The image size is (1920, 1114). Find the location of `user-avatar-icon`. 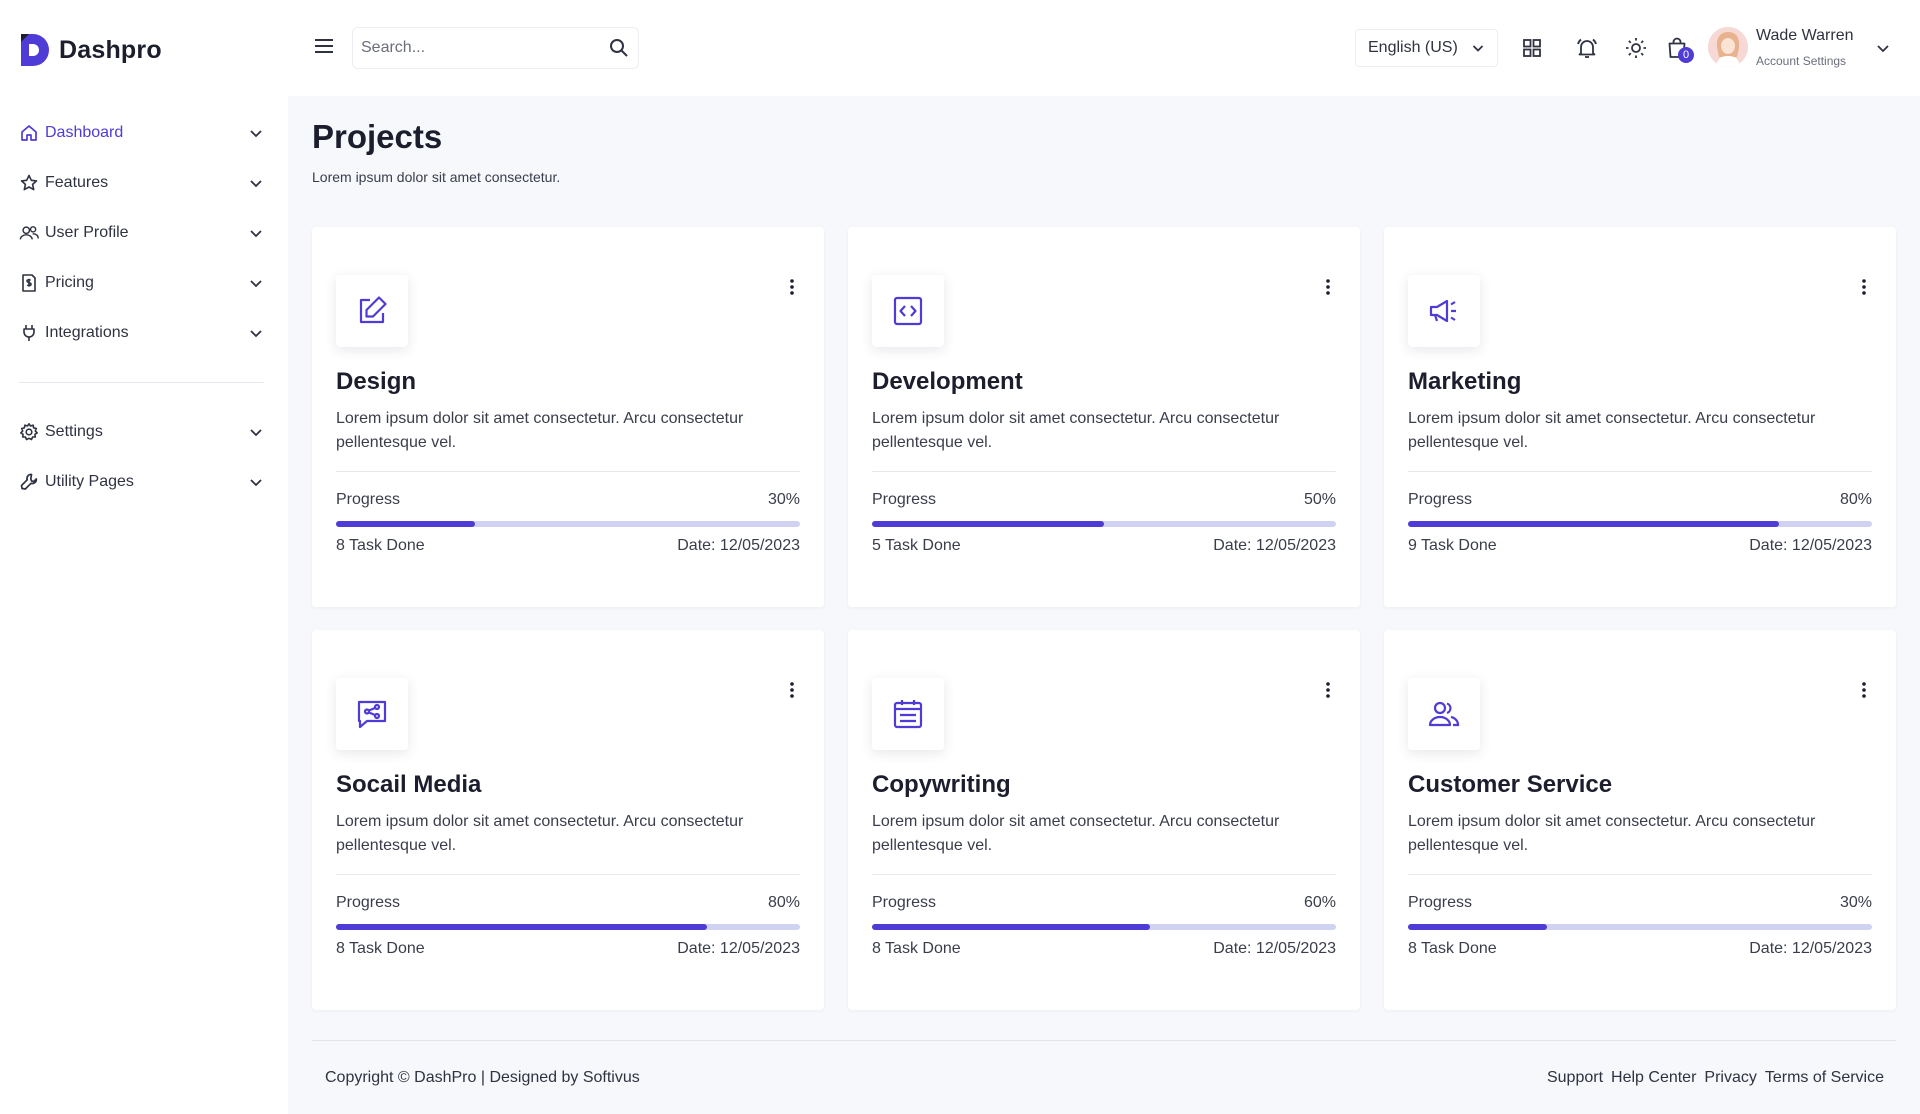

user-avatar-icon is located at coordinates (1728, 47).